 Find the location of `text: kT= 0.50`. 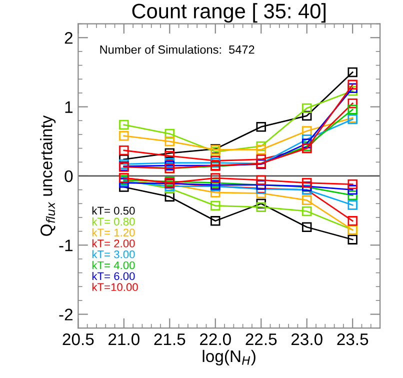

text: kT= 0.50 is located at coordinates (113, 210).